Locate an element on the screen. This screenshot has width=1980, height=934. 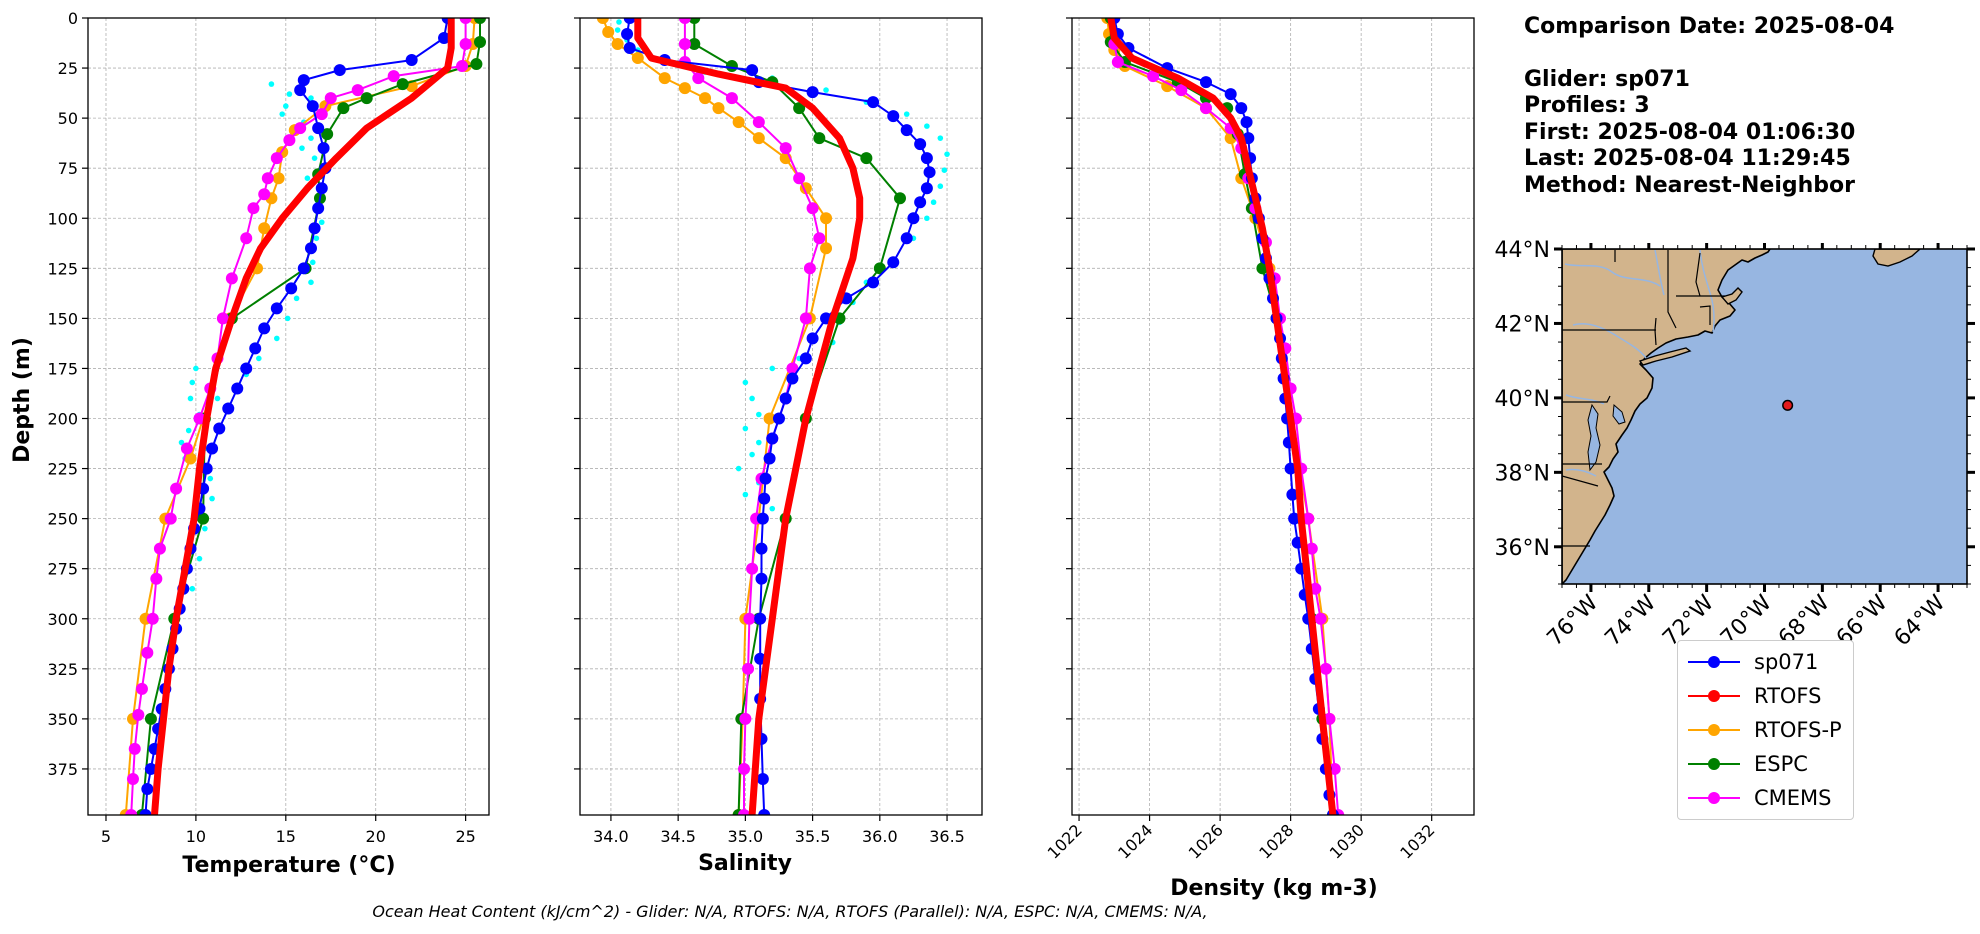
x-tick-label: 34.5 is located at coordinates (678, 836).